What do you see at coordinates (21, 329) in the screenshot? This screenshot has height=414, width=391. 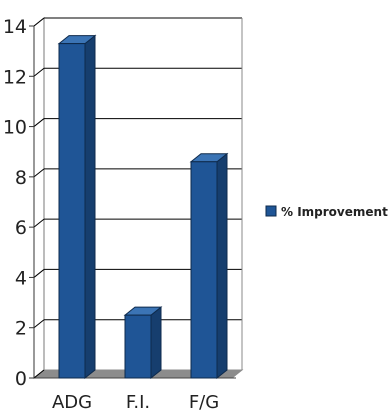 I see `y-tick-label: 2` at bounding box center [21, 329].